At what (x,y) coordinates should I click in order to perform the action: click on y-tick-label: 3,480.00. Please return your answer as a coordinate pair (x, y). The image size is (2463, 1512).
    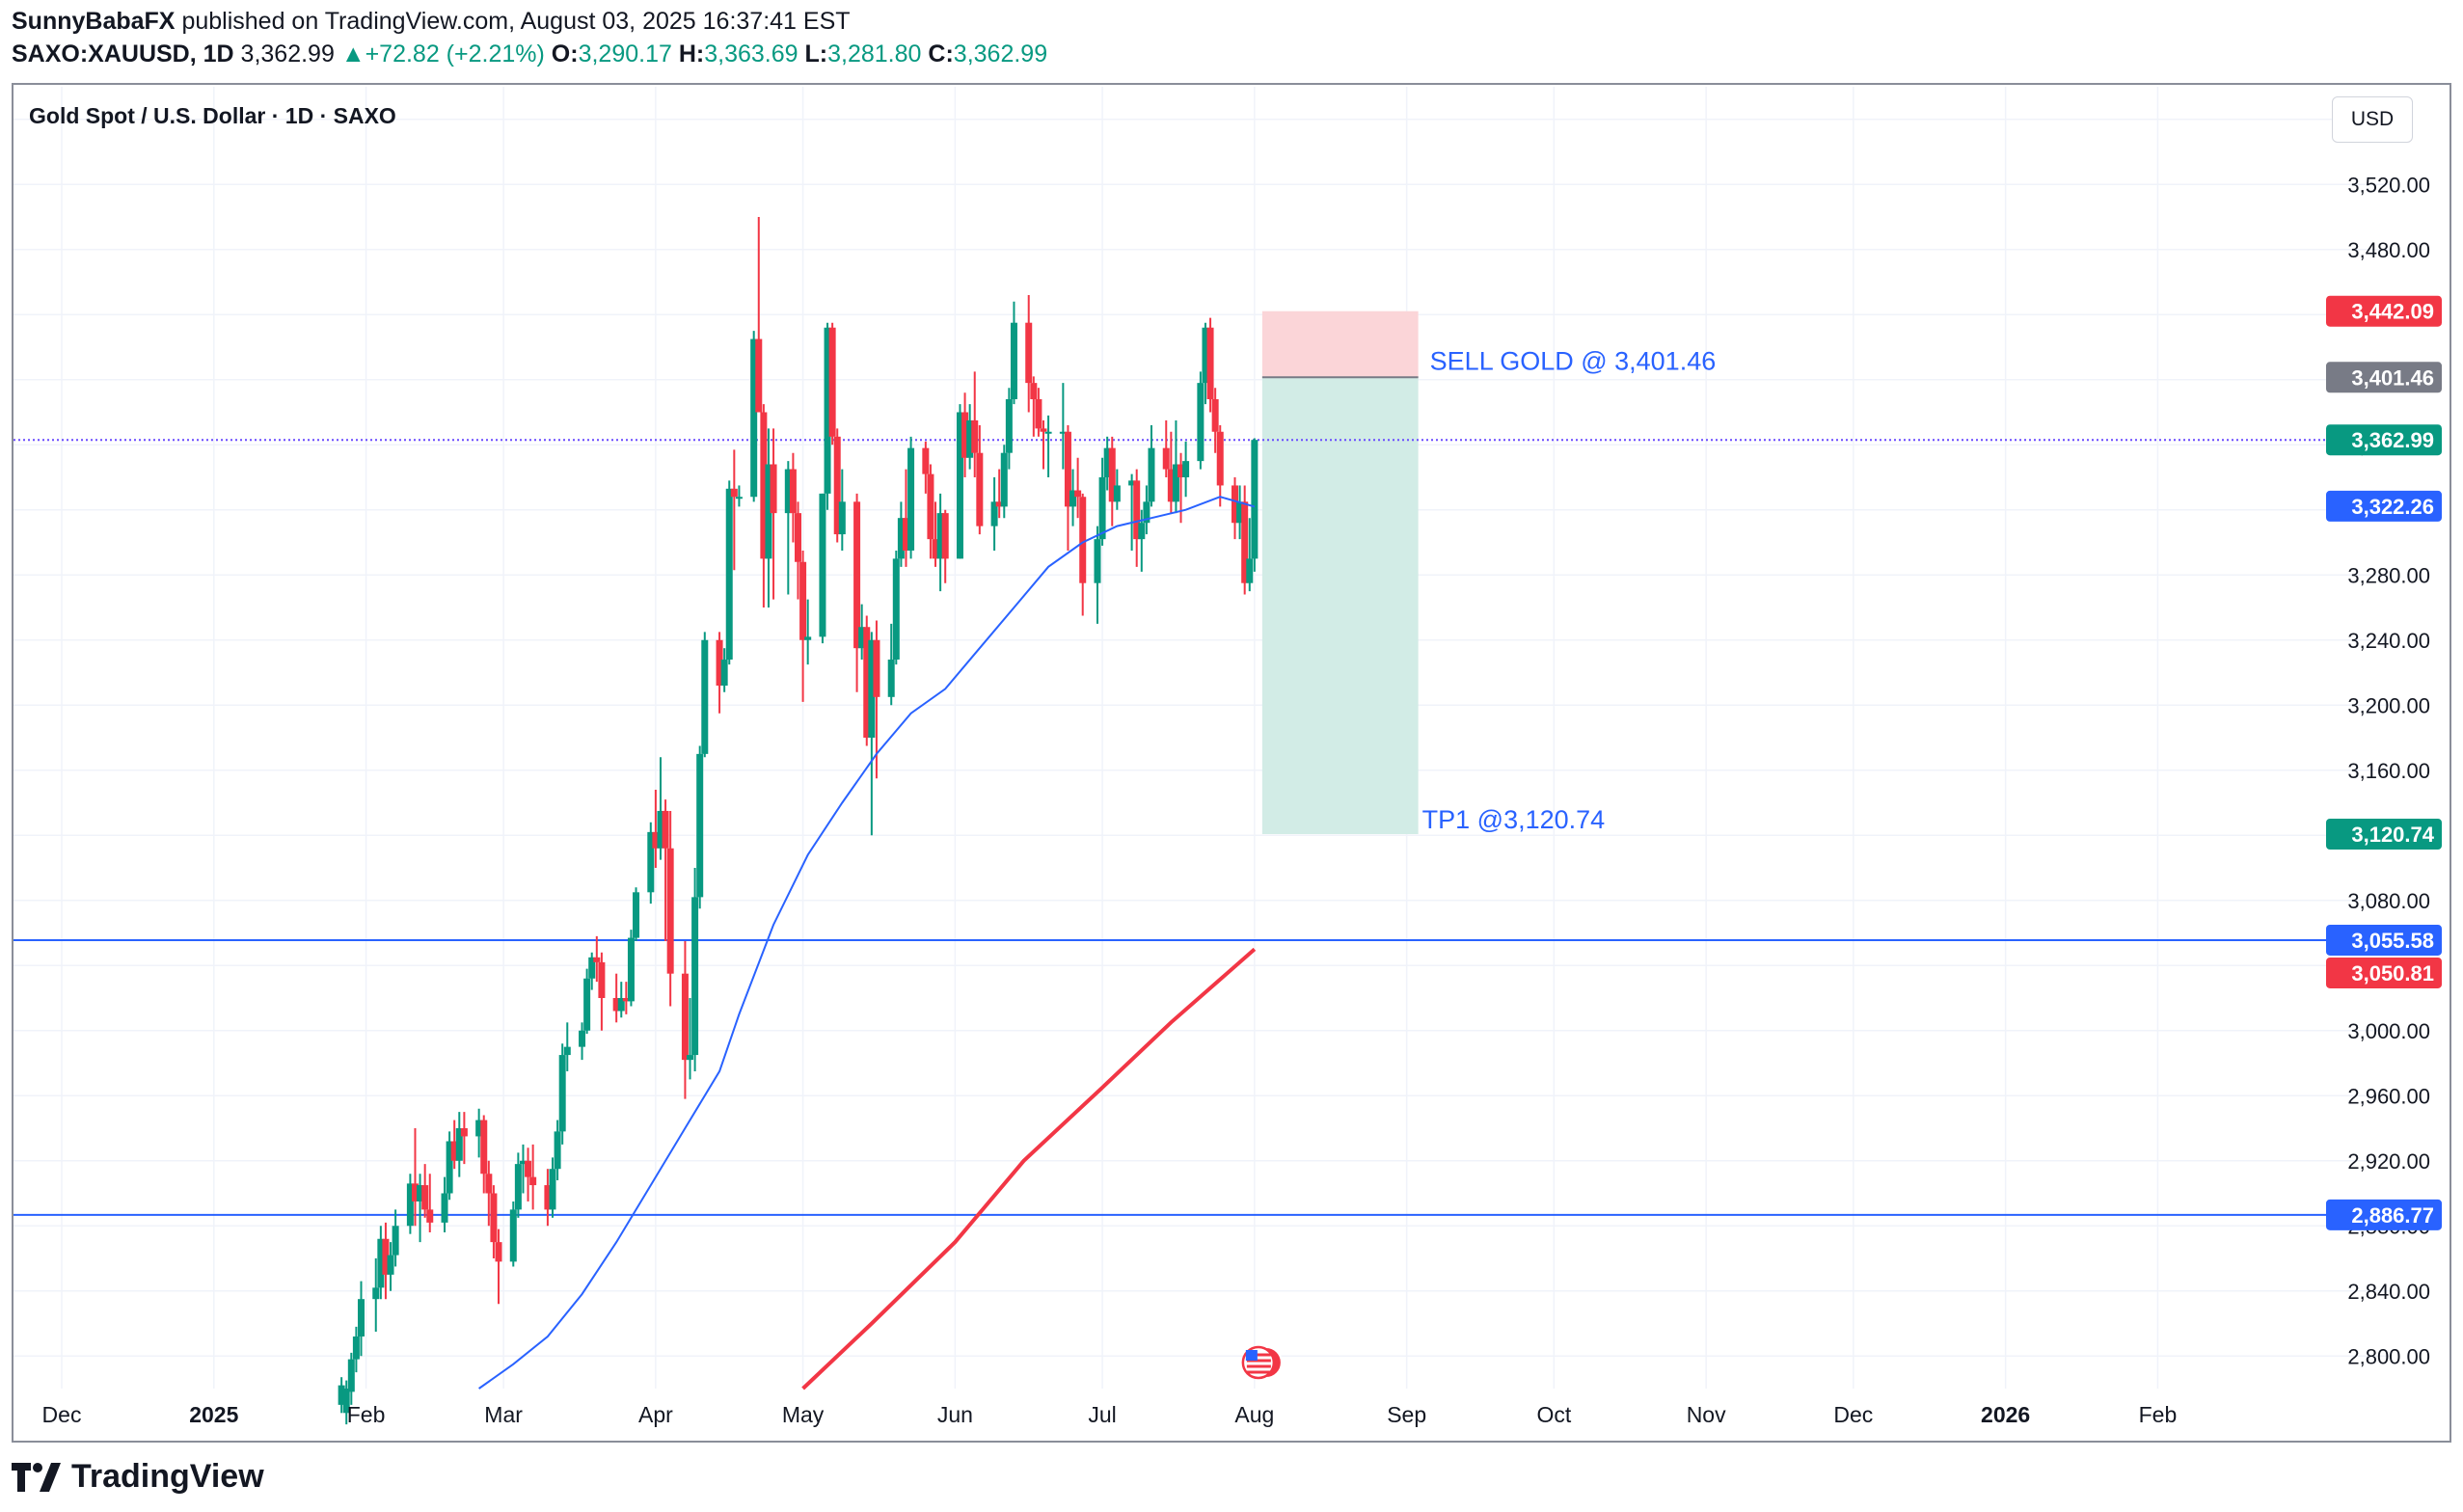
    Looking at the image, I should click on (2388, 250).